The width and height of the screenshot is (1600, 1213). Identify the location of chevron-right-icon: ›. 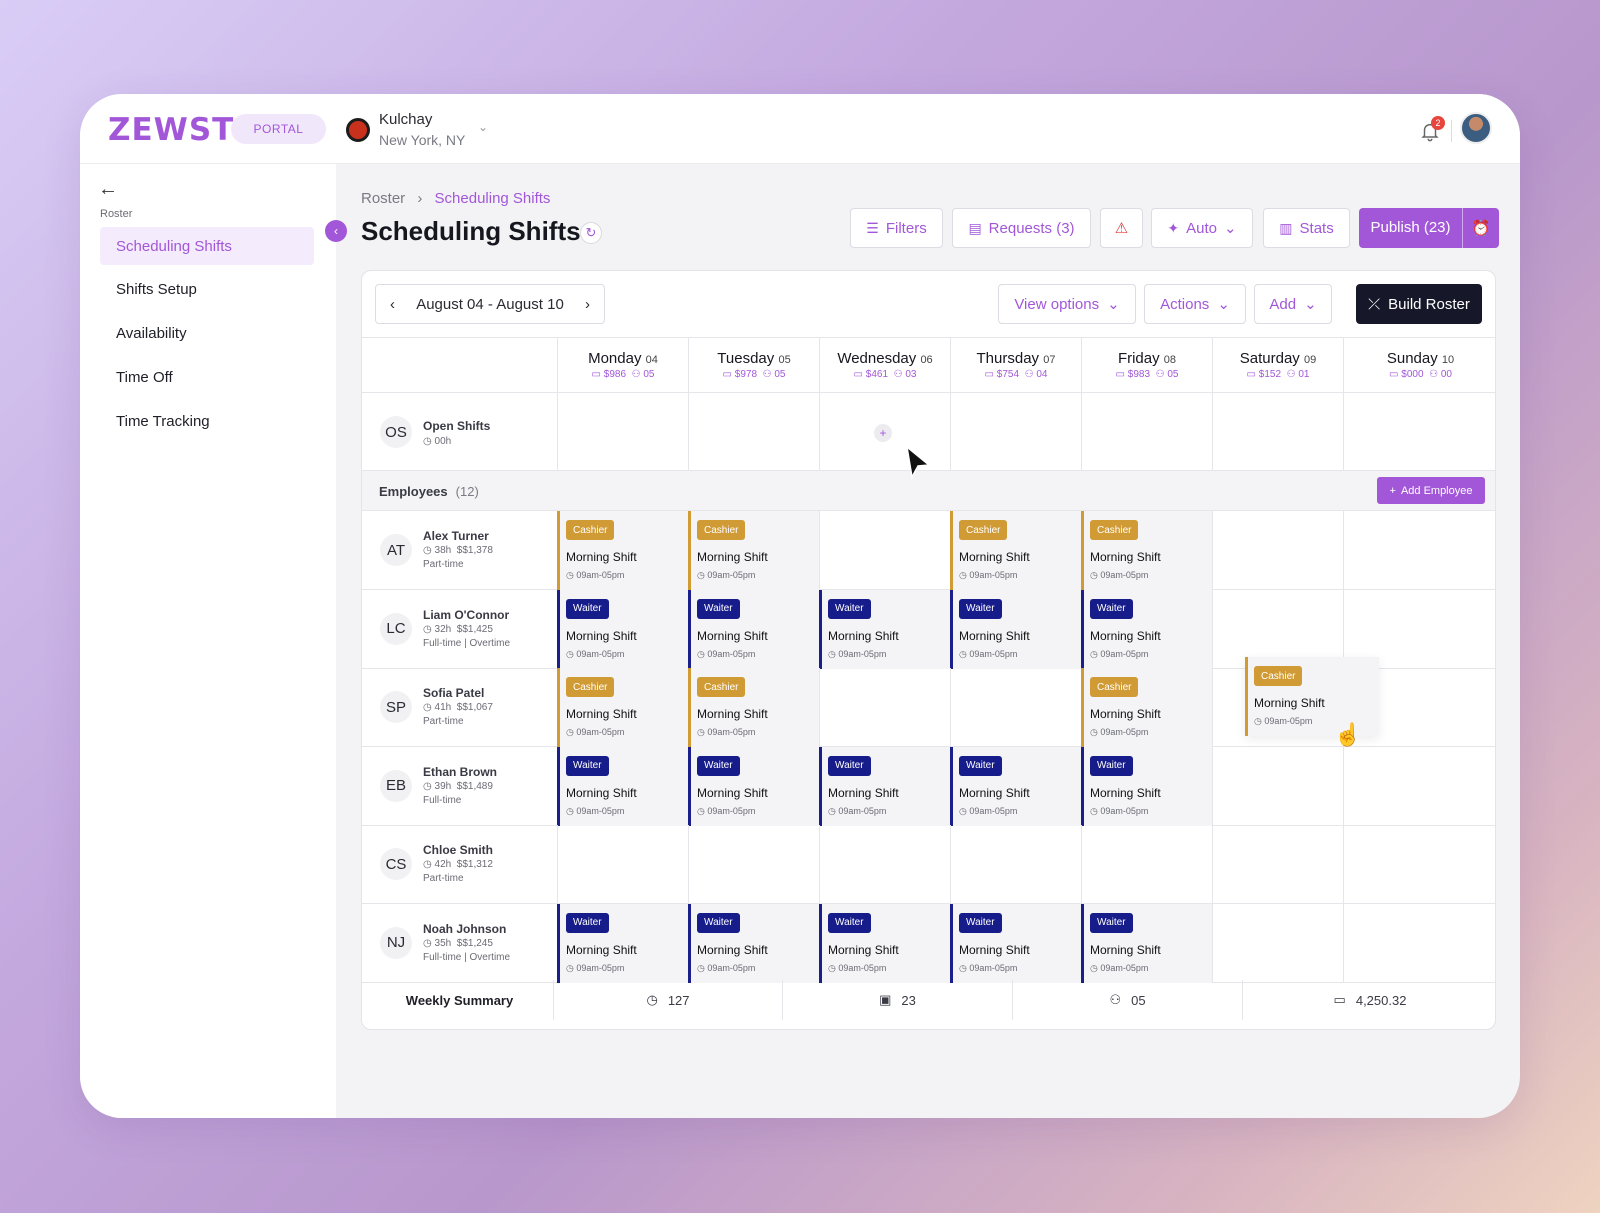
(587, 304).